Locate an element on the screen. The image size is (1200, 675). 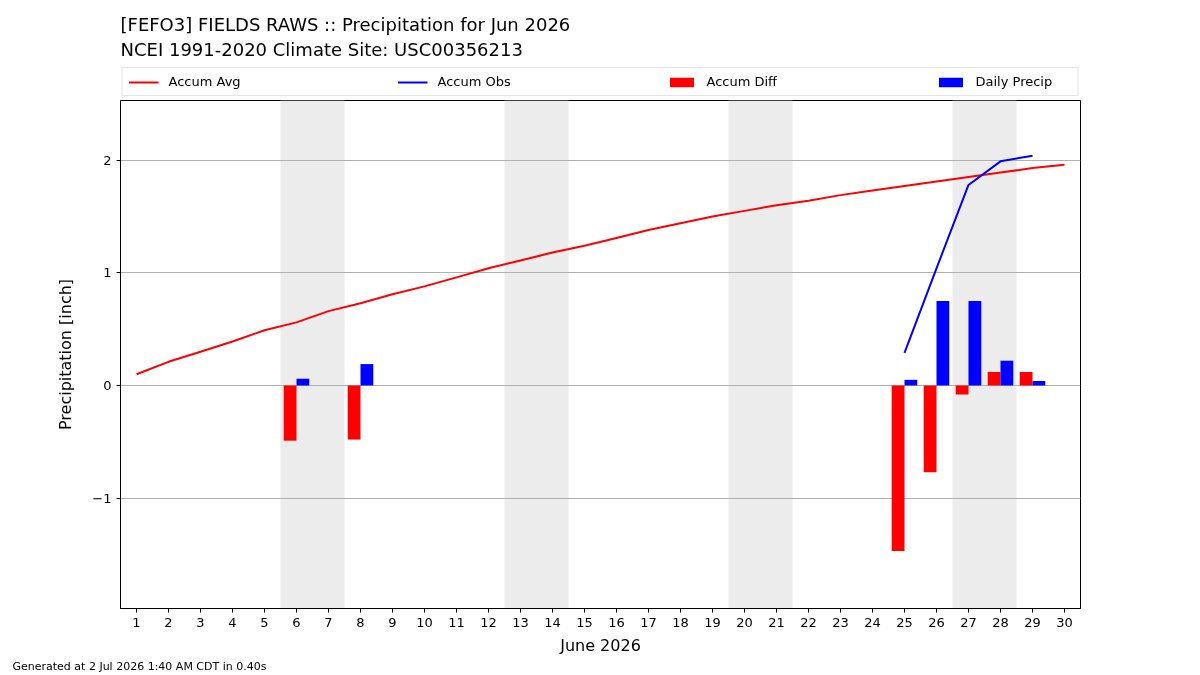
y-axis-title: Precipitation [inch] is located at coordinates (66, 354).